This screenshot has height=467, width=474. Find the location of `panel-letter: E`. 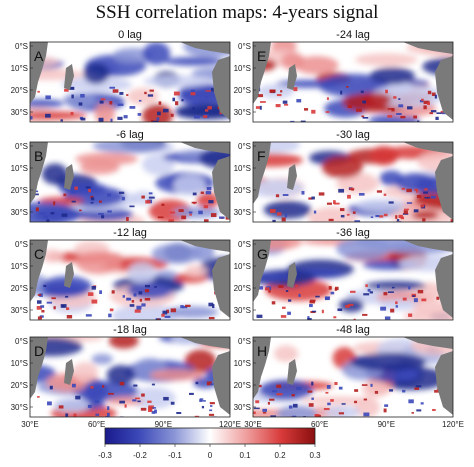

panel-letter: E is located at coordinates (261, 56).